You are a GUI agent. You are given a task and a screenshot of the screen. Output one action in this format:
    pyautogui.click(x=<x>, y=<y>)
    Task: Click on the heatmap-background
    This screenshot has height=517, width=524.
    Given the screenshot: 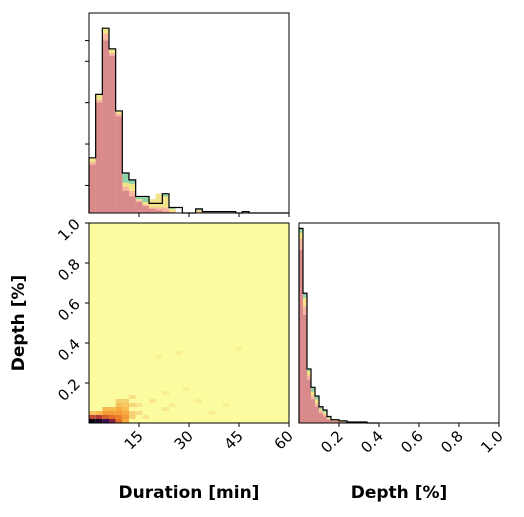 What is the action you would take?
    pyautogui.click(x=189, y=323)
    